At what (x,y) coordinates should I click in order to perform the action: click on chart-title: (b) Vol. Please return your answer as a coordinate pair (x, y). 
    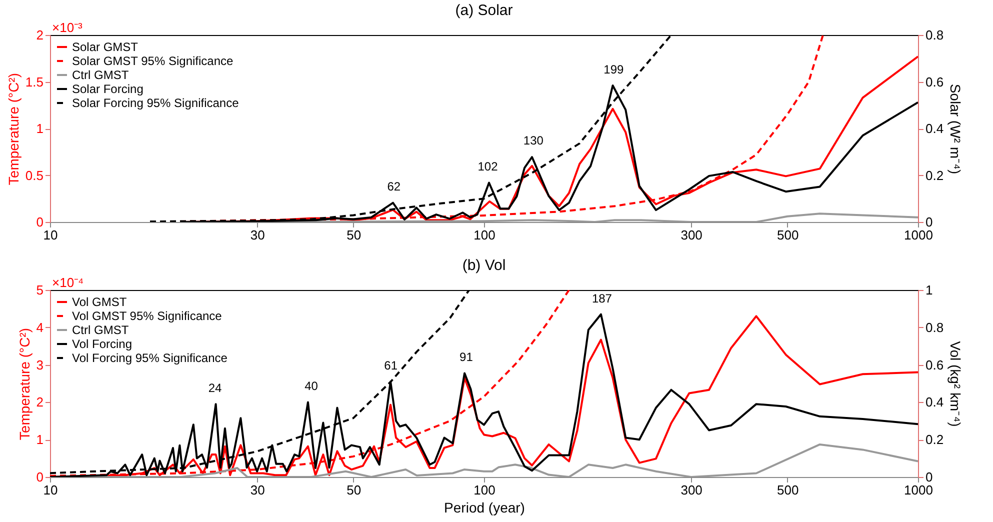
    Looking at the image, I should click on (484, 265).